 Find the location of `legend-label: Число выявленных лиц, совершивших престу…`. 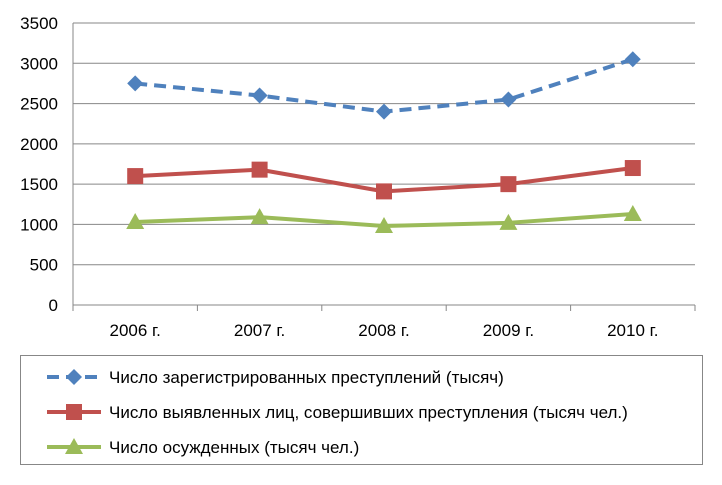

legend-label: Число выявленных лиц, совершивших престу… is located at coordinates (368, 412).